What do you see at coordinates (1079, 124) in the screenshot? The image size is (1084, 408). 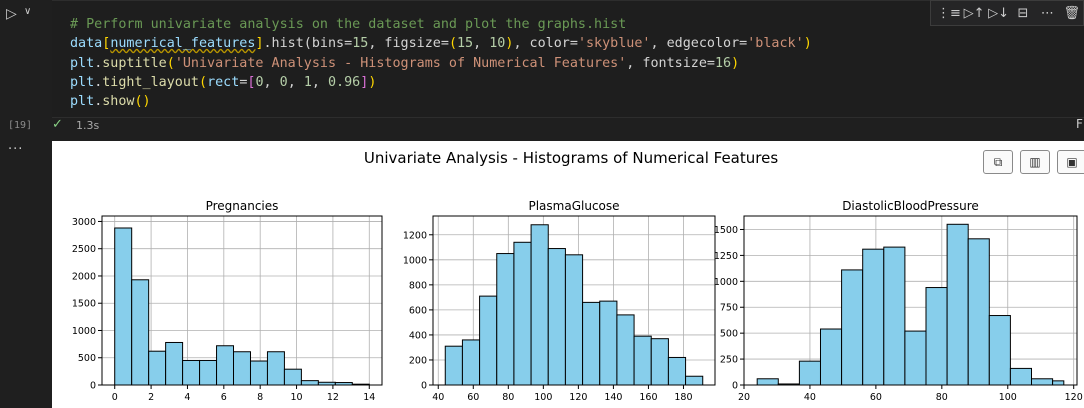 I see `truncated-label: F` at bounding box center [1079, 124].